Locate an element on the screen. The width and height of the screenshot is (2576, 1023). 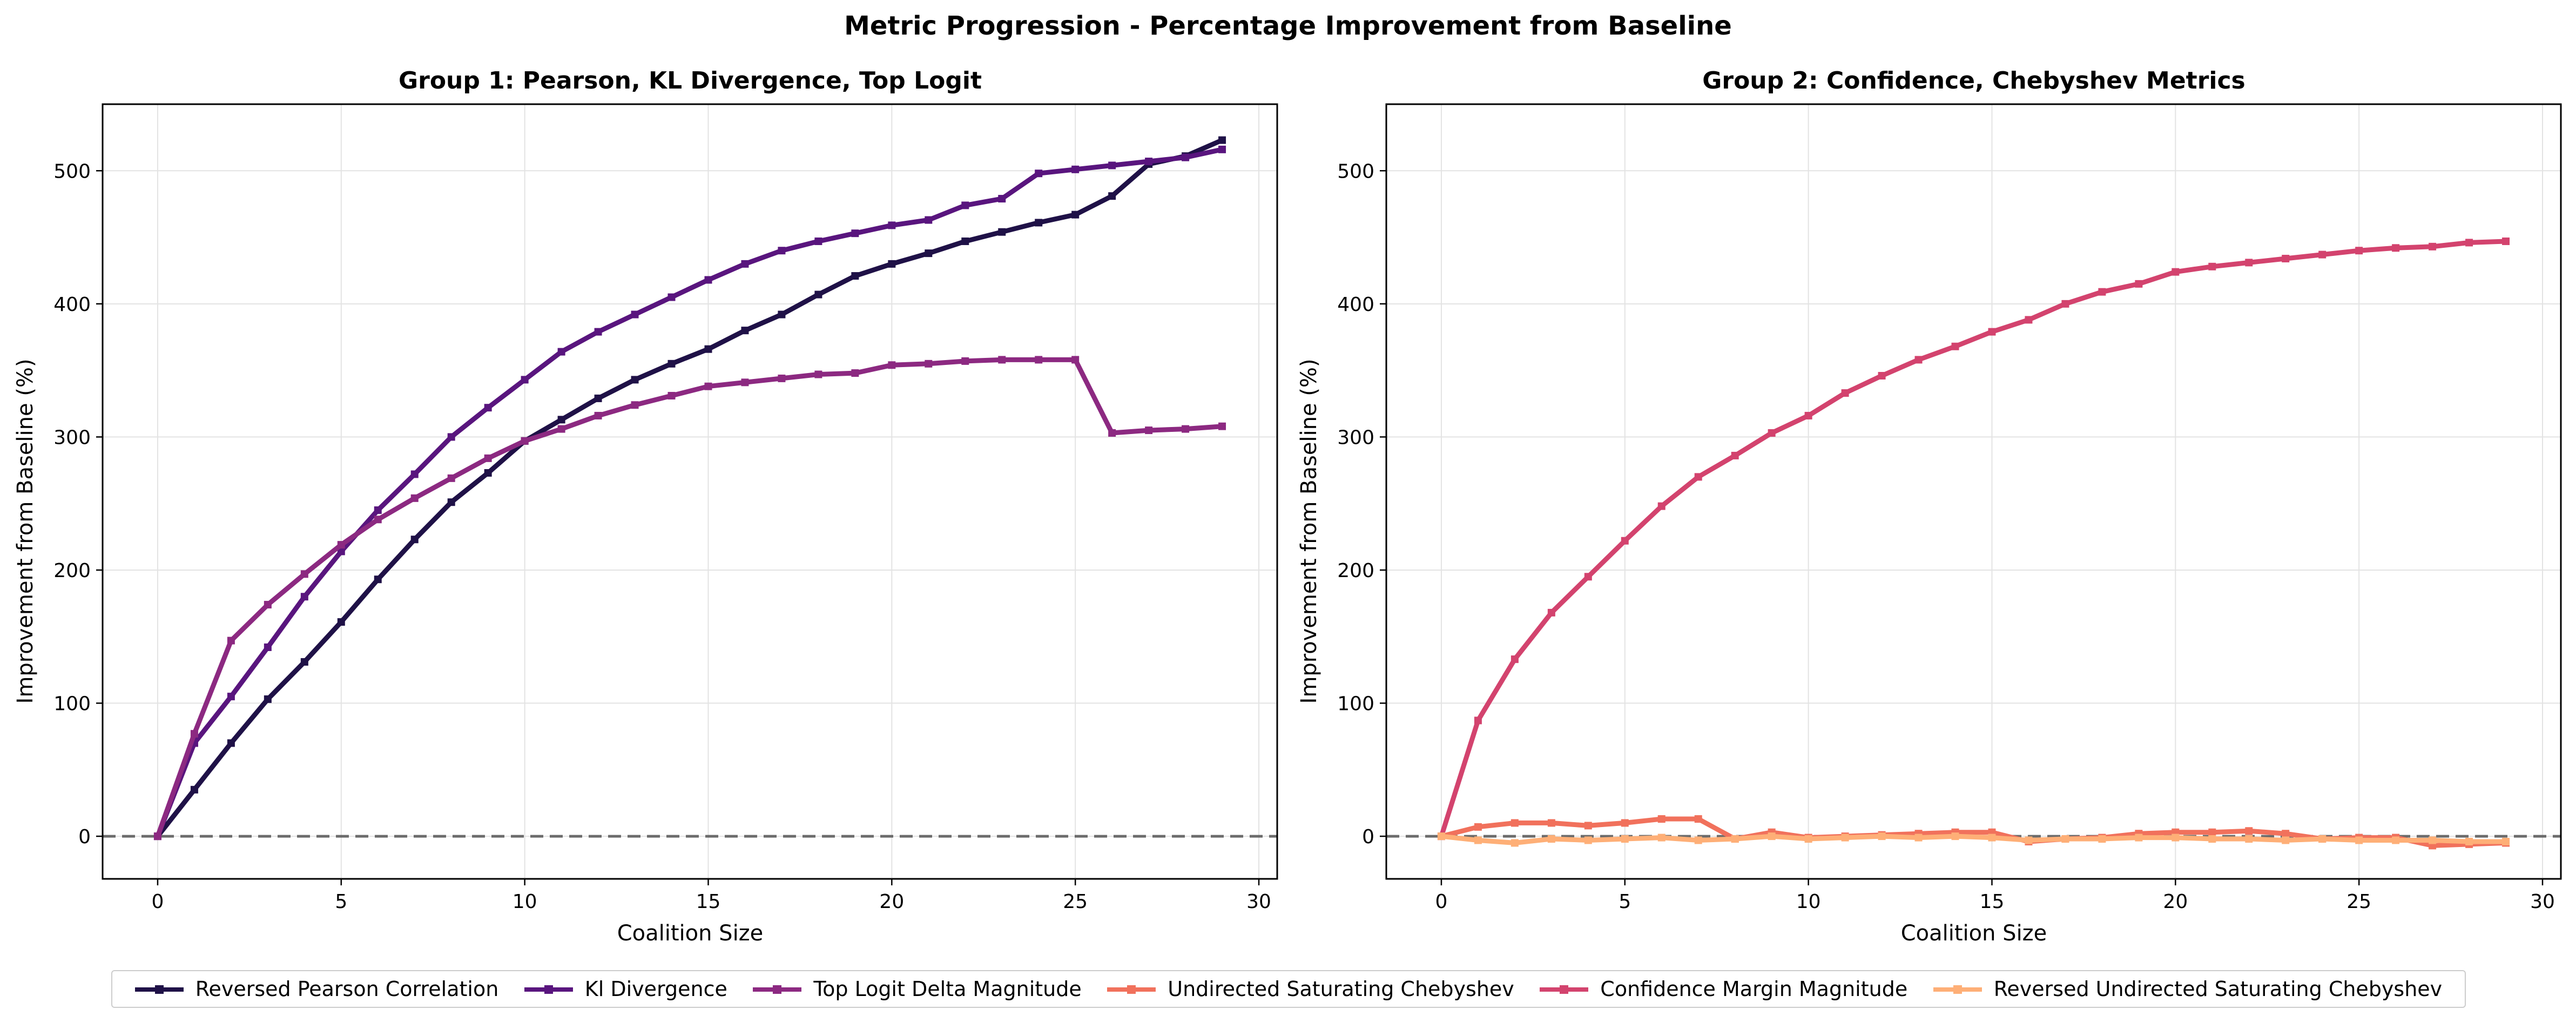
legend-label: Top Logit Delta Magnitude is located at coordinates (947, 989).